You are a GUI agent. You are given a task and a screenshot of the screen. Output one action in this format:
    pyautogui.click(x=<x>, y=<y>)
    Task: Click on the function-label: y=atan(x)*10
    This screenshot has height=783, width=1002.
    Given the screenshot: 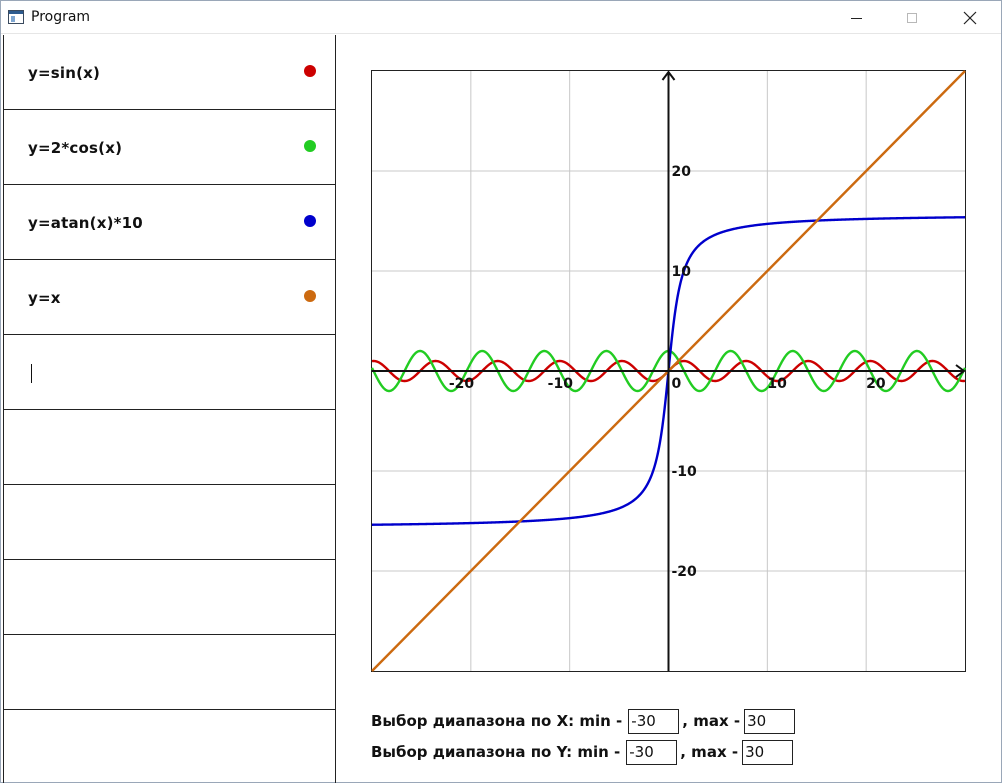 What is the action you would take?
    pyautogui.click(x=85, y=223)
    